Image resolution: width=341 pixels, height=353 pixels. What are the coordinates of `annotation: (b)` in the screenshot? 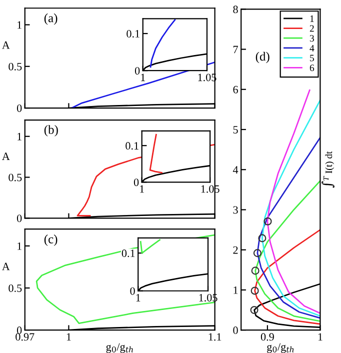 It's located at (51, 130).